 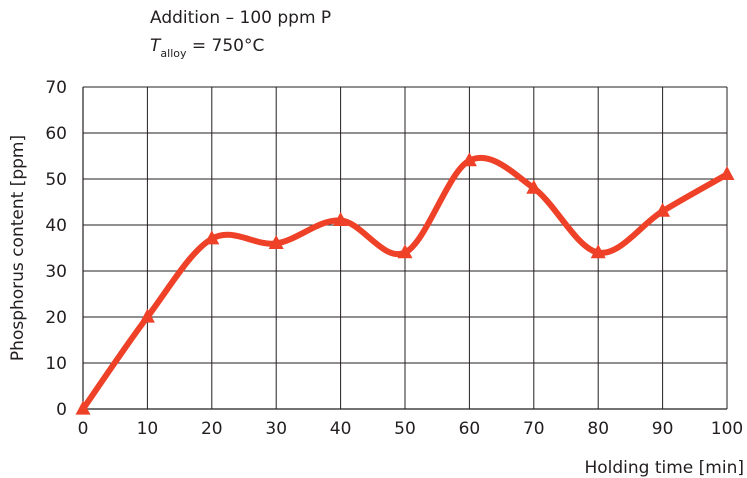 I want to click on annotation-temperature-subscript: alloy, so click(x=173, y=53).